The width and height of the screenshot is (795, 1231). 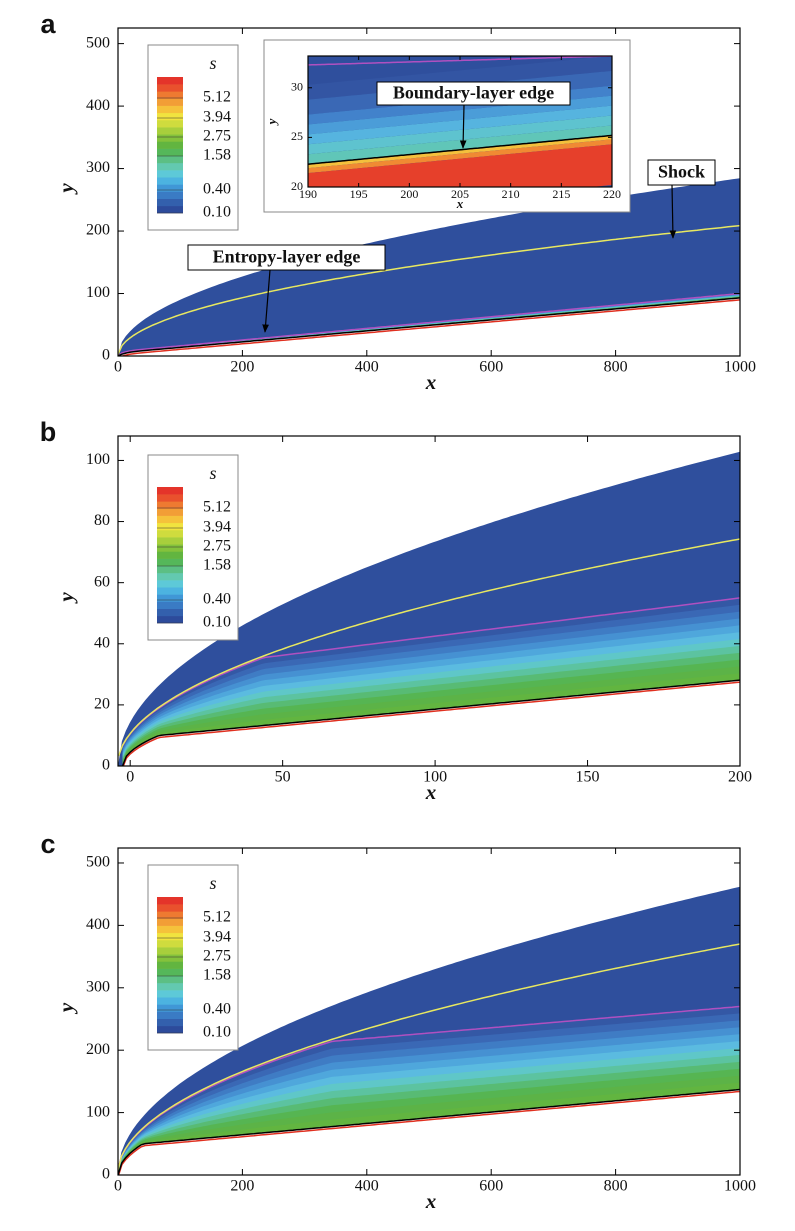 What do you see at coordinates (612, 194) in the screenshot?
I see `x-tick-label: 220` at bounding box center [612, 194].